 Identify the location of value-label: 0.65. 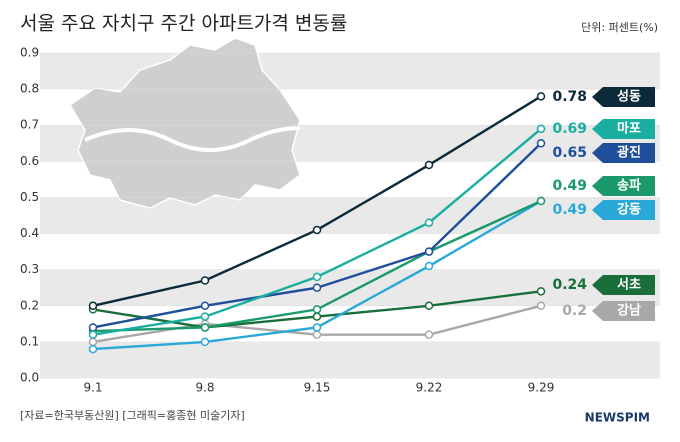
(569, 153).